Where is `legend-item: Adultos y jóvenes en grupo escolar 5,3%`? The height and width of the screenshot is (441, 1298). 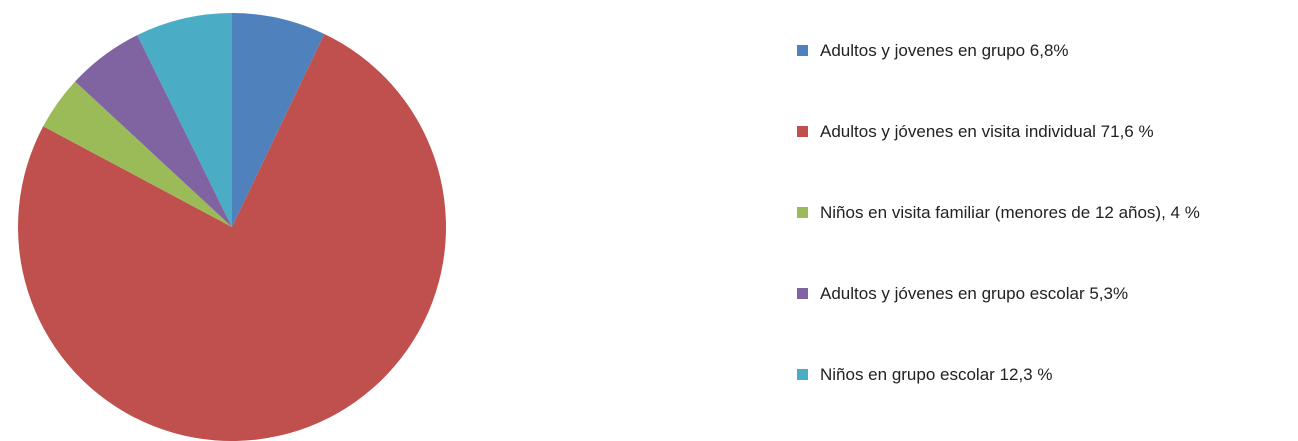 legend-item: Adultos y jóvenes en grupo escolar 5,3% is located at coordinates (962, 293).